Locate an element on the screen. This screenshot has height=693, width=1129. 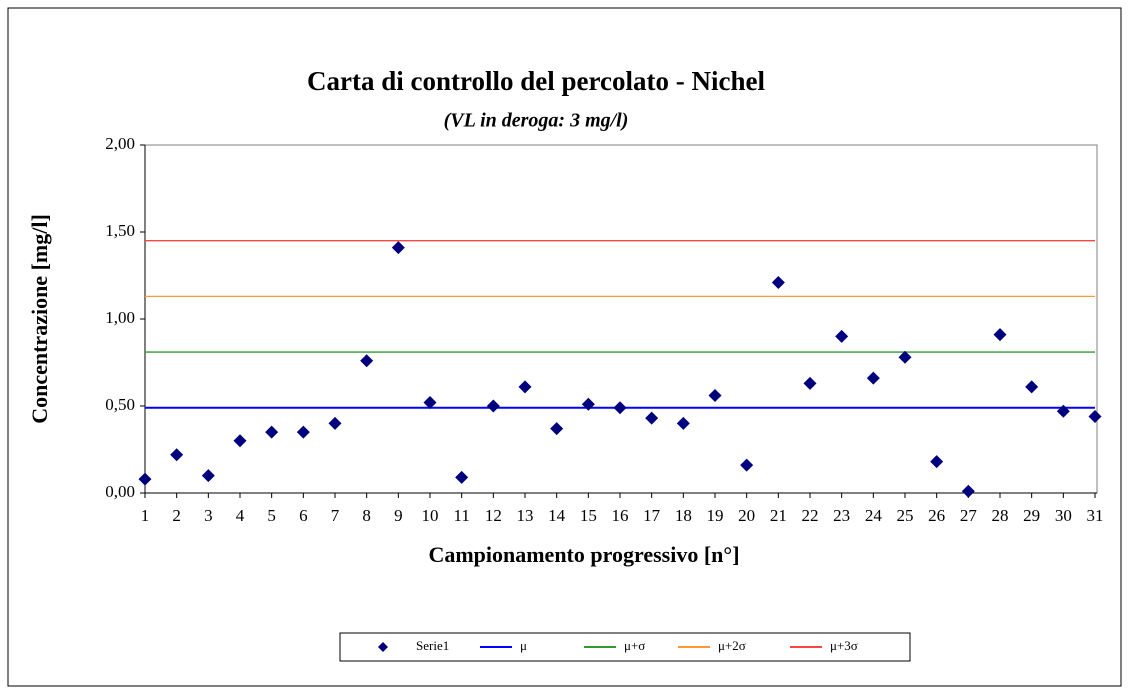
x-tick-label: 25 is located at coordinates (905, 515).